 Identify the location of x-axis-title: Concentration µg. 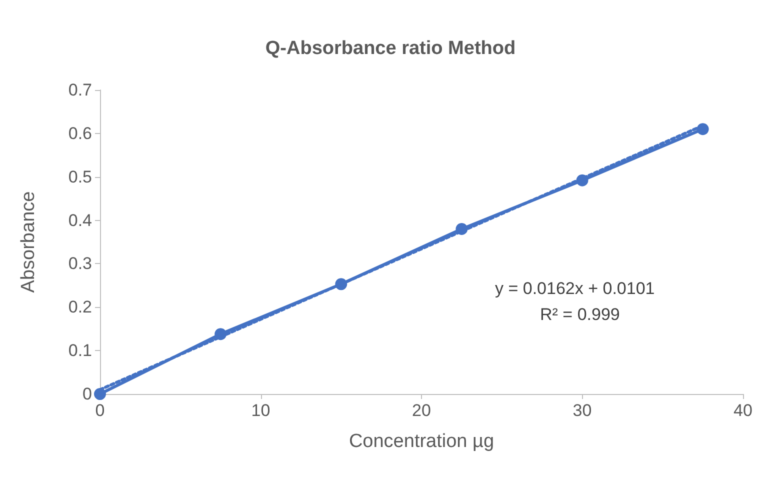
(421, 441).